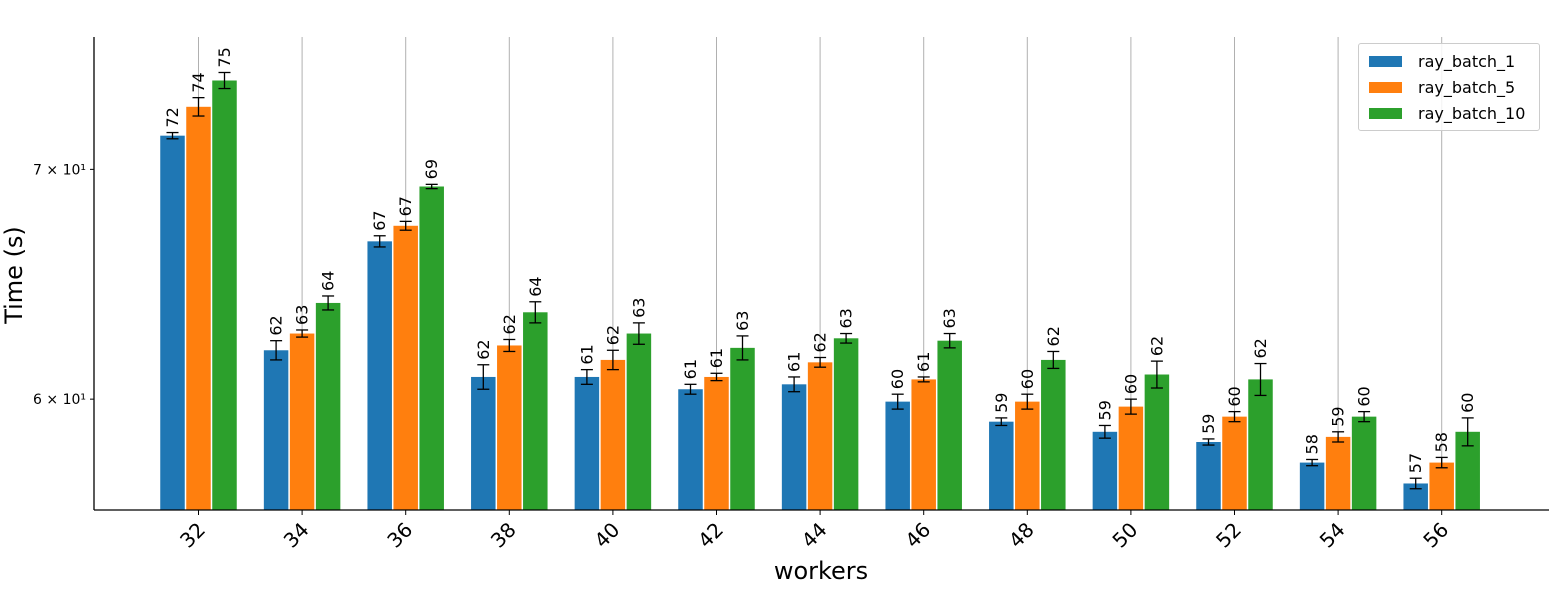 Image resolution: width=1552 pixels, height=595 pixels. Describe the element at coordinates (917, 535) in the screenshot. I see `x-tick-label: 46` at that location.